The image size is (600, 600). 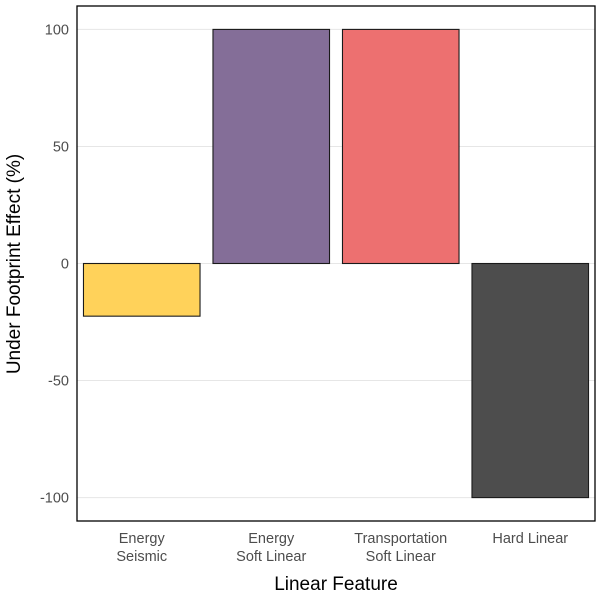 What do you see at coordinates (400, 548) in the screenshot?
I see `x-tick-label: Transportation Soft Linear` at bounding box center [400, 548].